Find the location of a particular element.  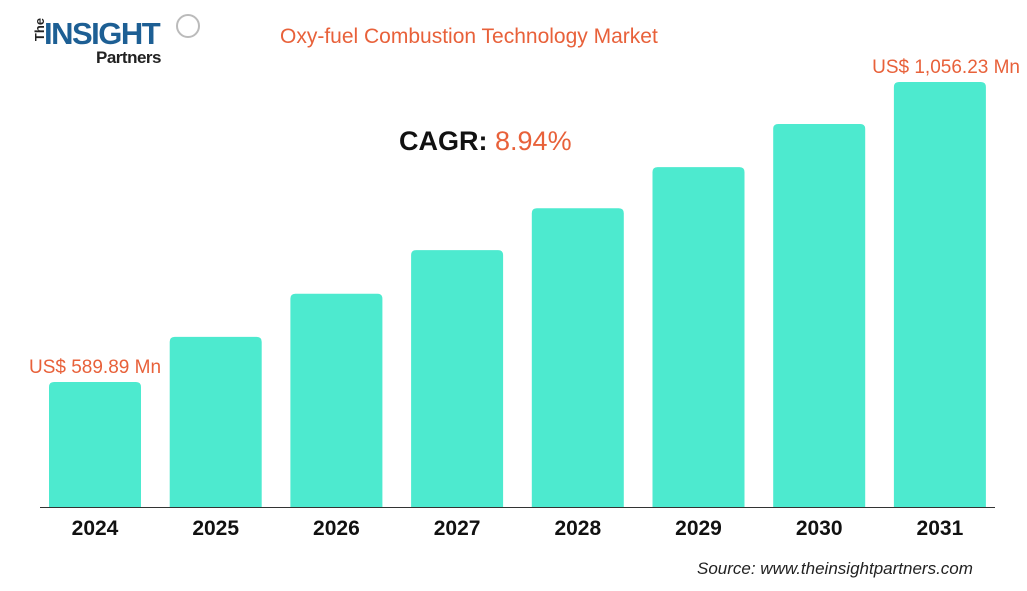

chart-title: Oxy-fuel Combustion Technology Market is located at coordinates (469, 36).